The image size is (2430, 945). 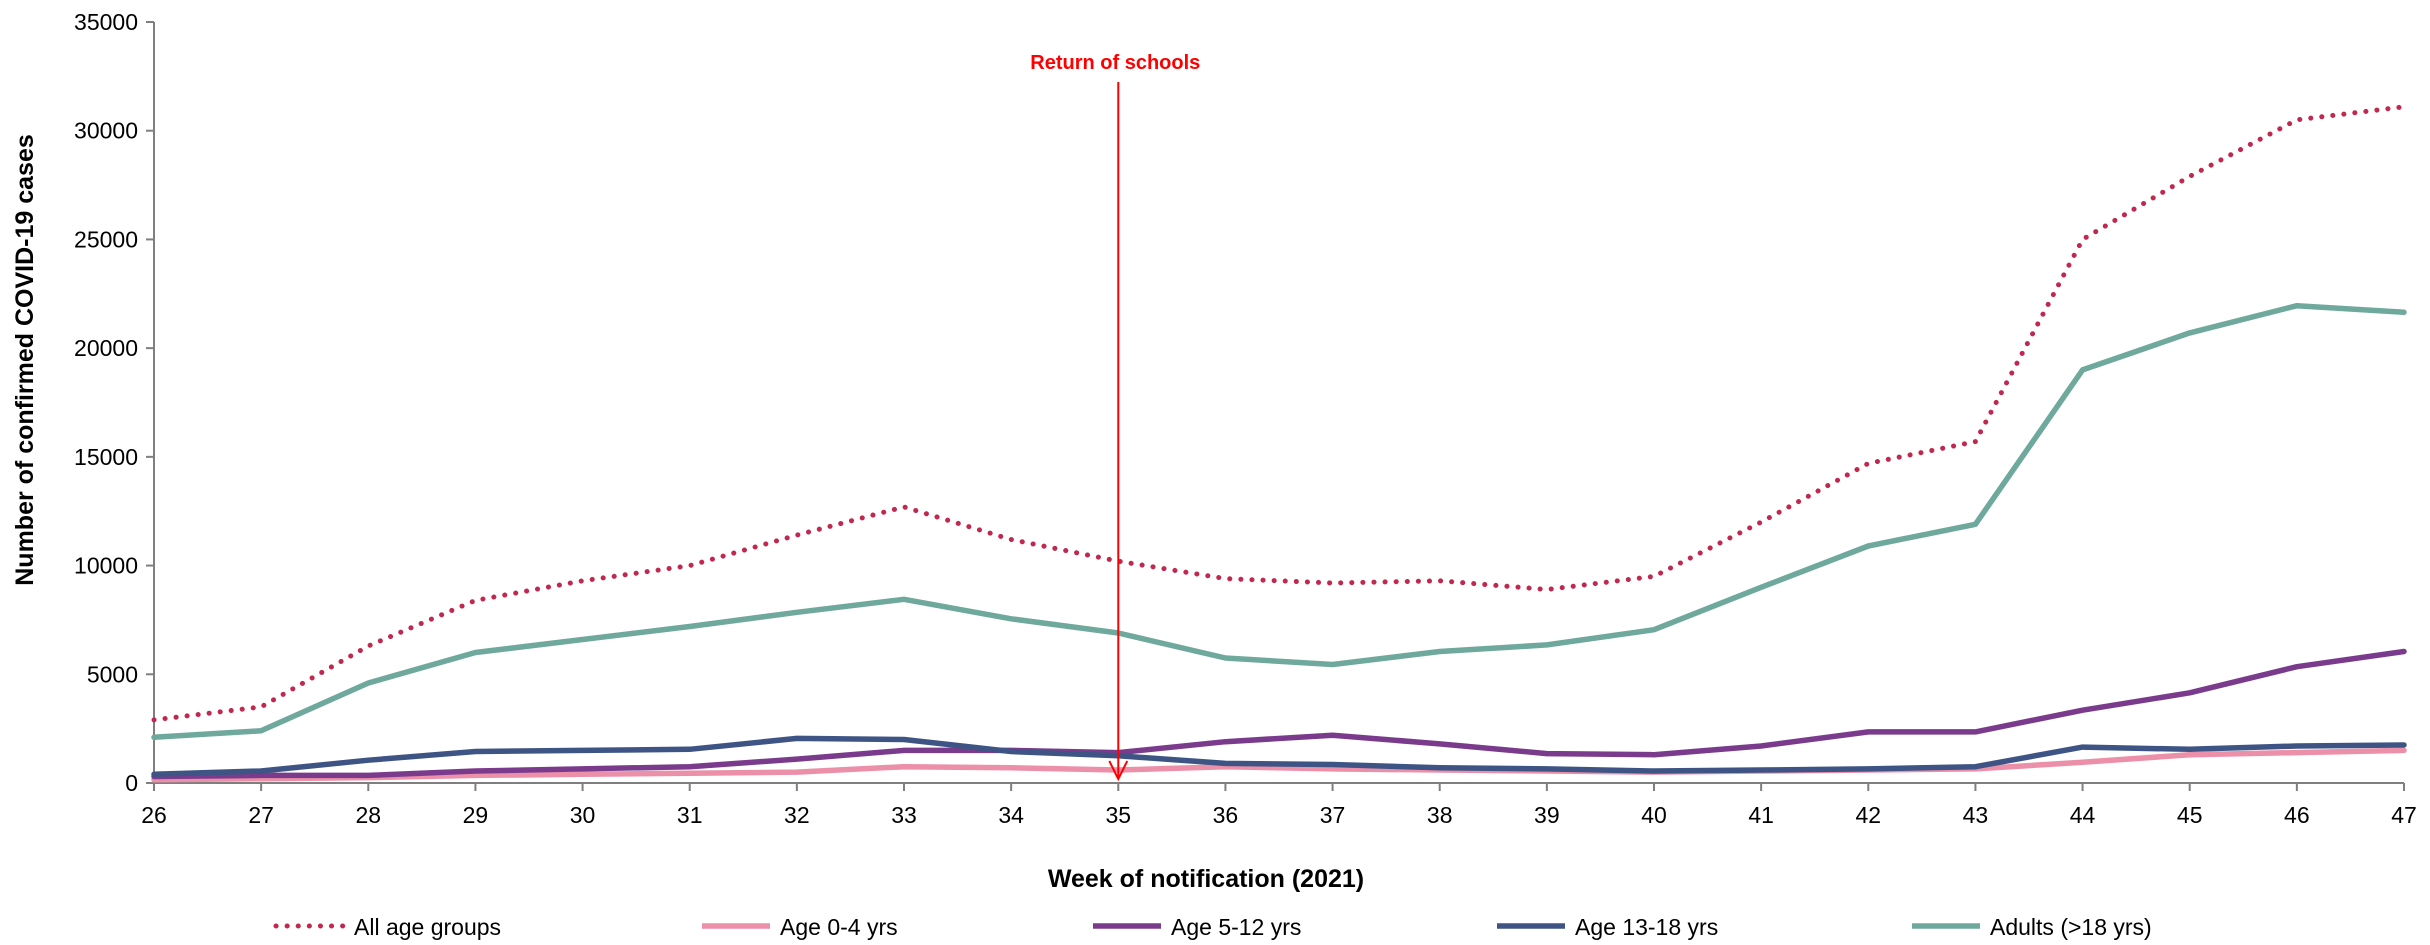 What do you see at coordinates (2190, 815) in the screenshot?
I see `x-tick-label: 45` at bounding box center [2190, 815].